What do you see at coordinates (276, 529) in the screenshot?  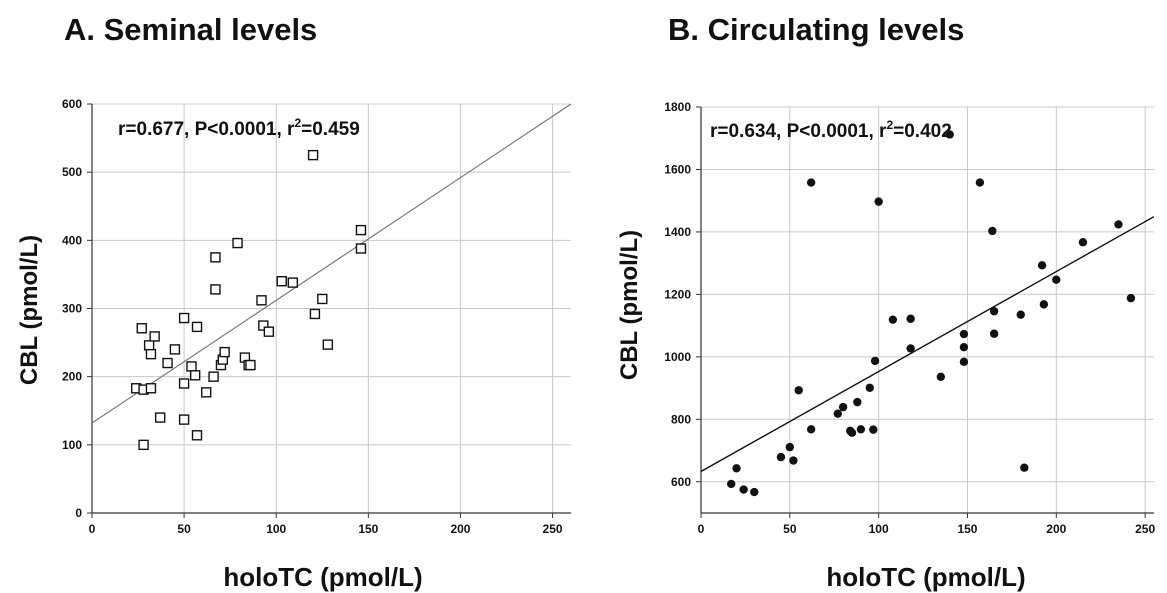 I see `panel-a-x-tick-label: 100` at bounding box center [276, 529].